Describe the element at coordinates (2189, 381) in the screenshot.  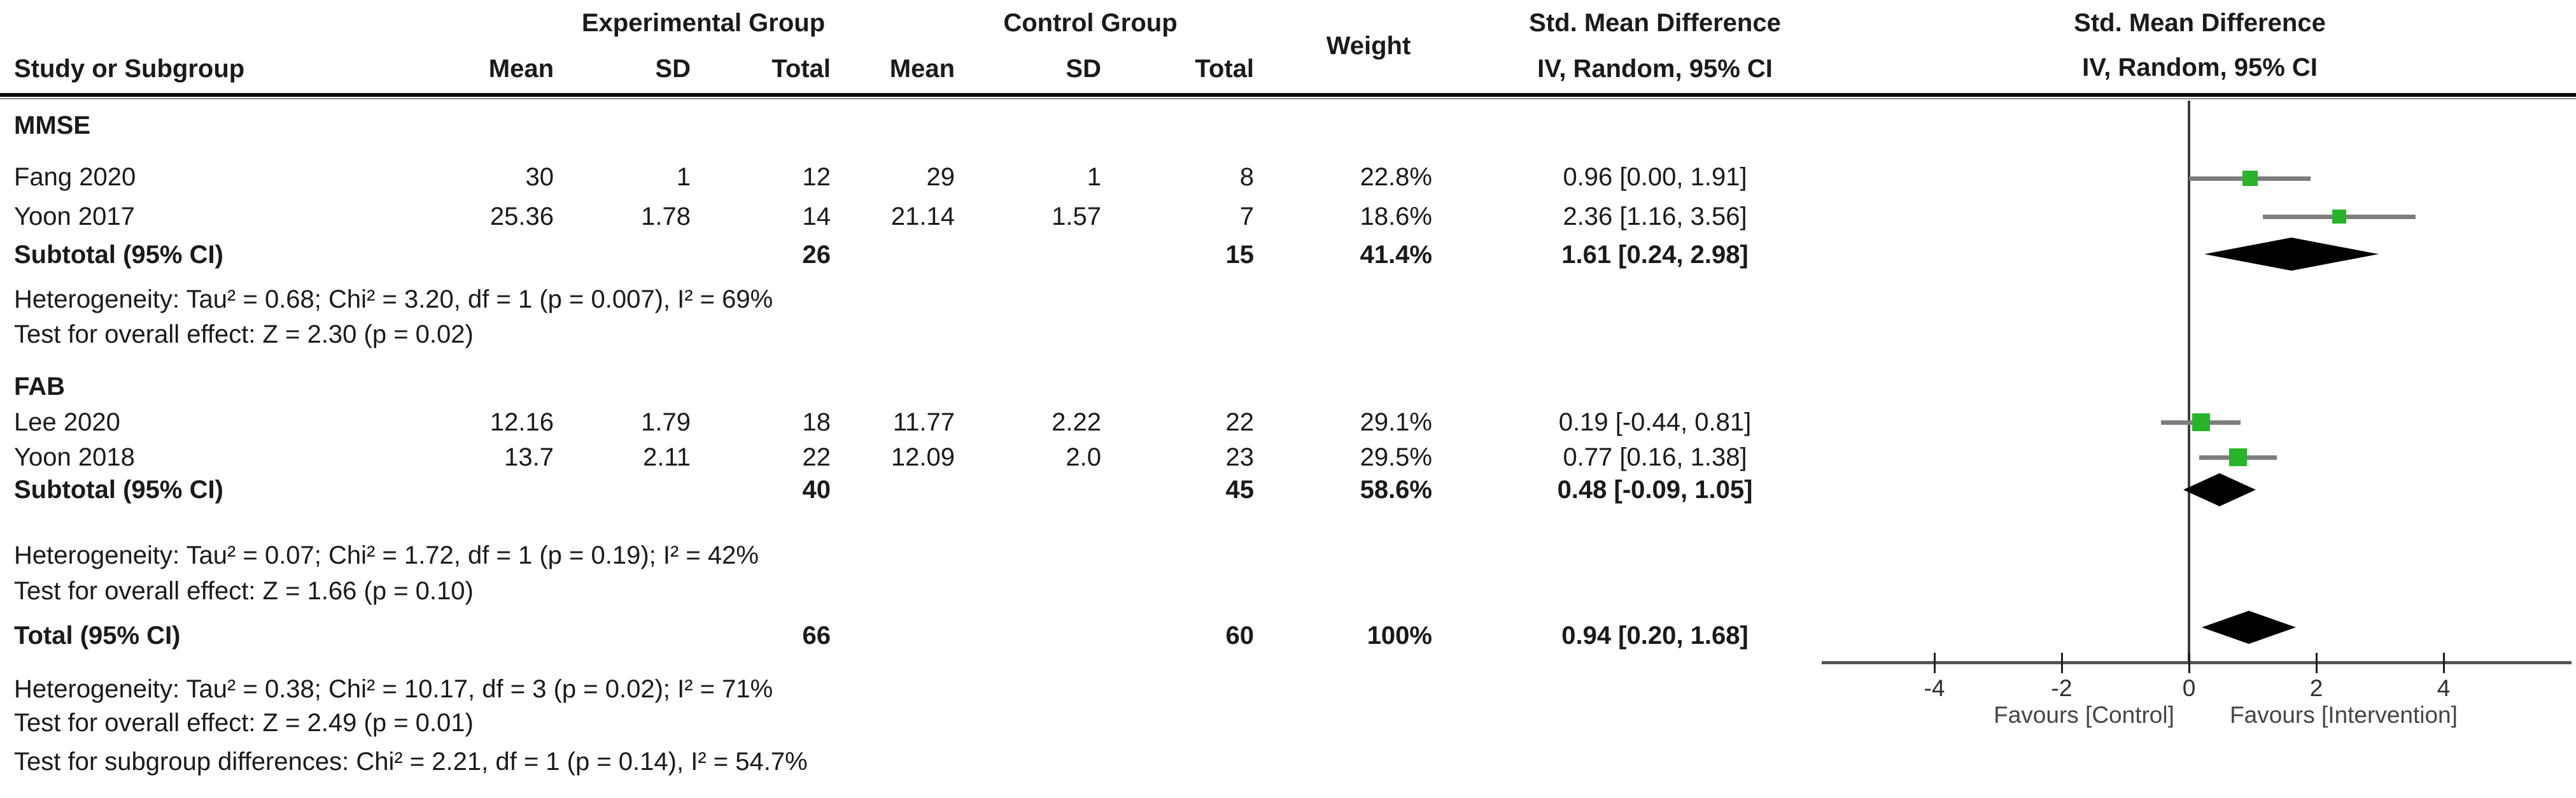
I see `zero-effect-line` at that location.